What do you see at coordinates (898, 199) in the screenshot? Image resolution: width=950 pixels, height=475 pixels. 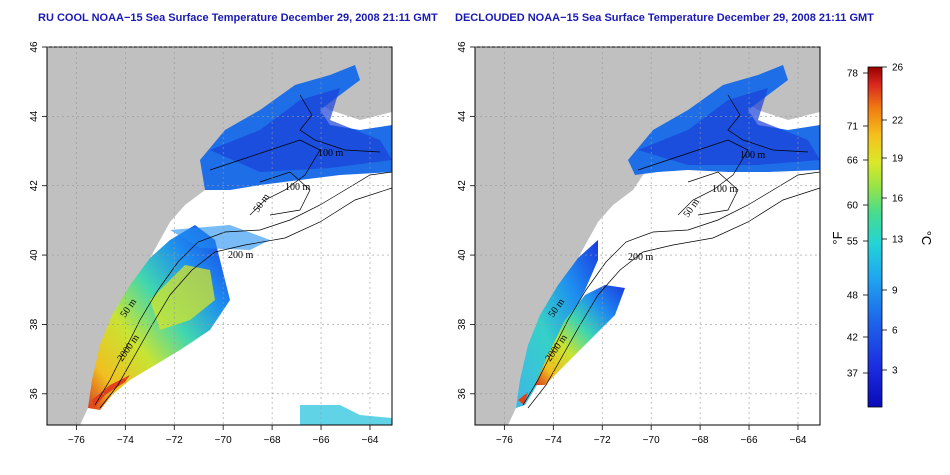 I see `celsius-tick-label: 16` at bounding box center [898, 199].